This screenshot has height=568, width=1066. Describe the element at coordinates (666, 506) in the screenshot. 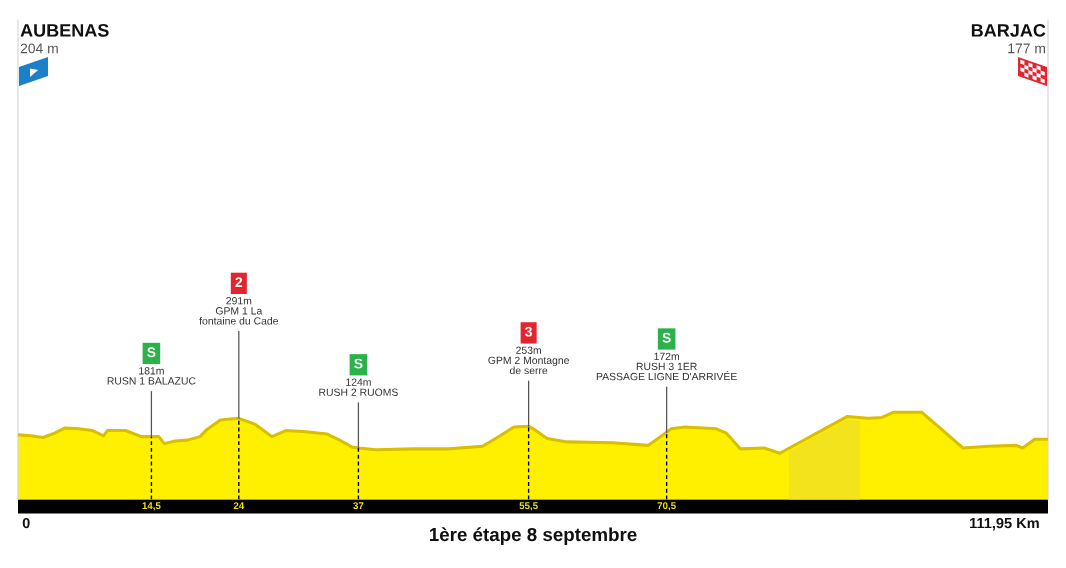

I see `x-tick-label: 70,5` at that location.